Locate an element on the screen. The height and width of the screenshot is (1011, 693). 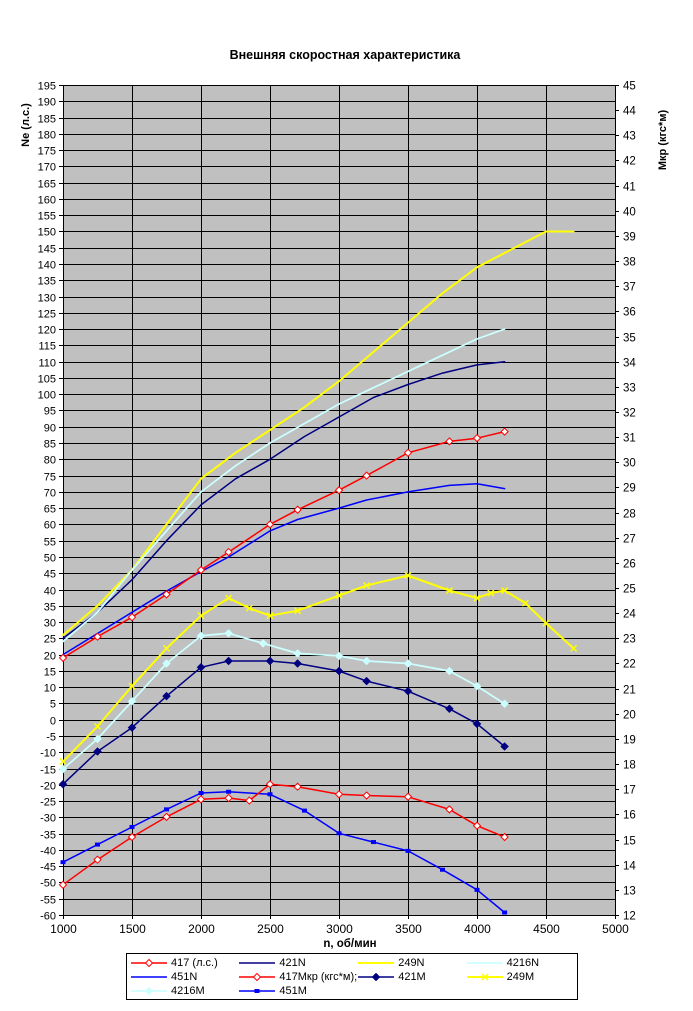
y-left-tick-label: 155 is located at coordinates (47, 217).